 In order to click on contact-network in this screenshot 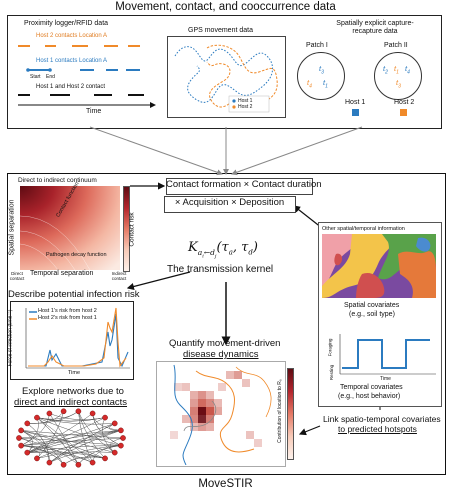, I will do `click(71, 438)`.